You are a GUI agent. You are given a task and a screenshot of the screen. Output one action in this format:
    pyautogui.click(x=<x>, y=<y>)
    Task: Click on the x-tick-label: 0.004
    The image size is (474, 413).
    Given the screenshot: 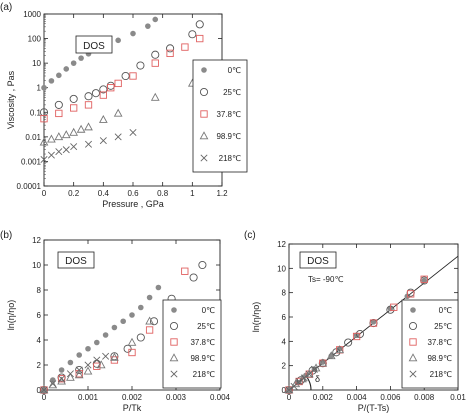 What is the action you would take?
    pyautogui.click(x=220, y=397)
    